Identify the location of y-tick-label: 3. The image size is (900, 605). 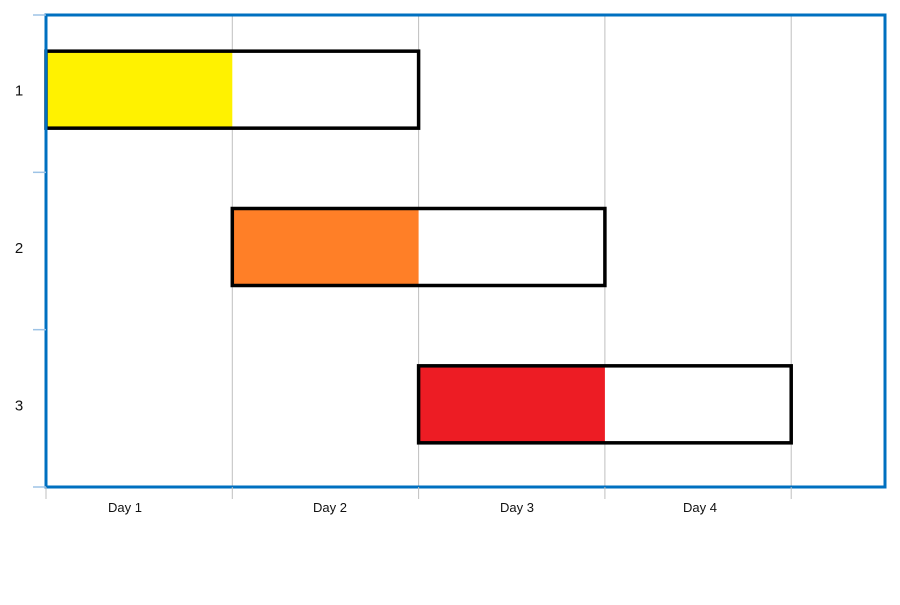
(19, 405).